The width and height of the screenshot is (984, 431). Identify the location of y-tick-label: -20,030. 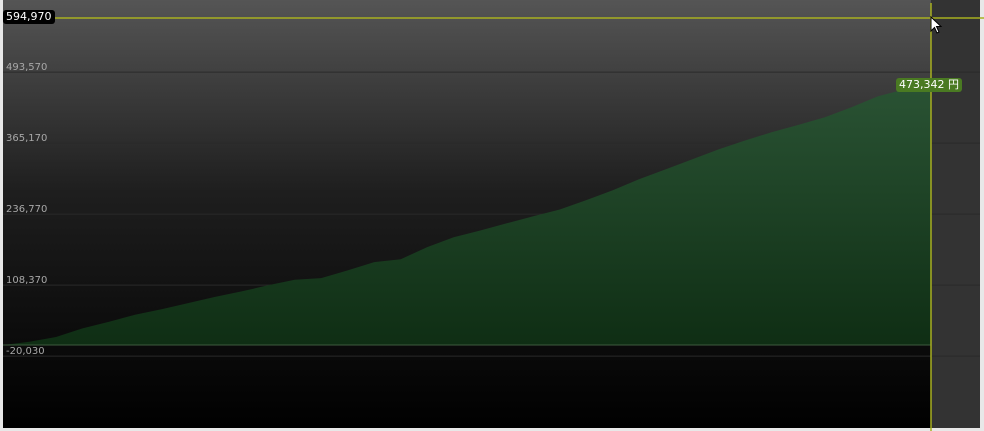
(25, 351).